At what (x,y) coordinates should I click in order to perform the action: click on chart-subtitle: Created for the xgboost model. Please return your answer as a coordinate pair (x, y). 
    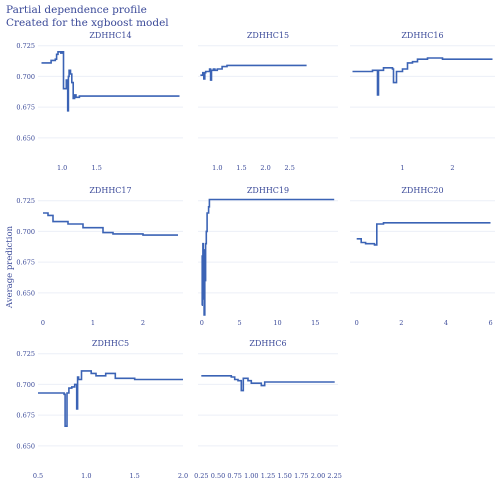
    Looking at the image, I should click on (87, 23).